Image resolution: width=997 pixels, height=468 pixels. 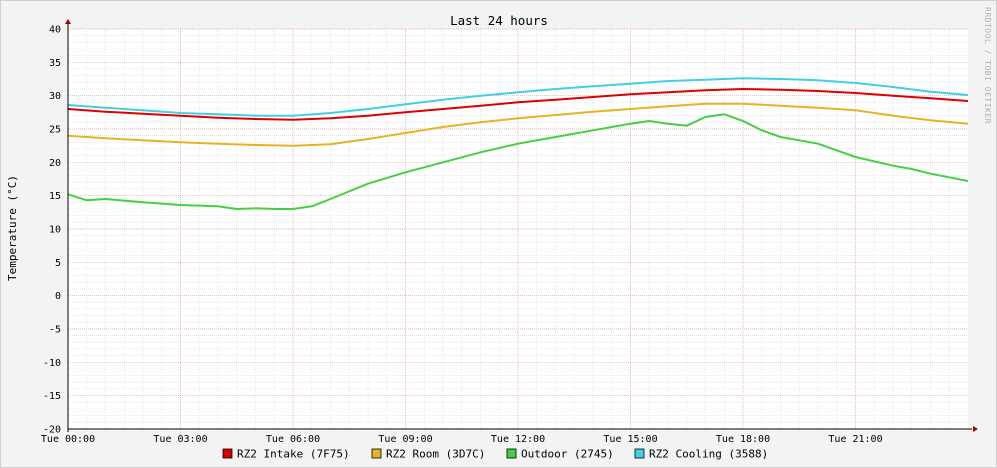 I want to click on rrdtool-credit: RRDTOOL / TOBI OETIKER, so click(x=987, y=65).